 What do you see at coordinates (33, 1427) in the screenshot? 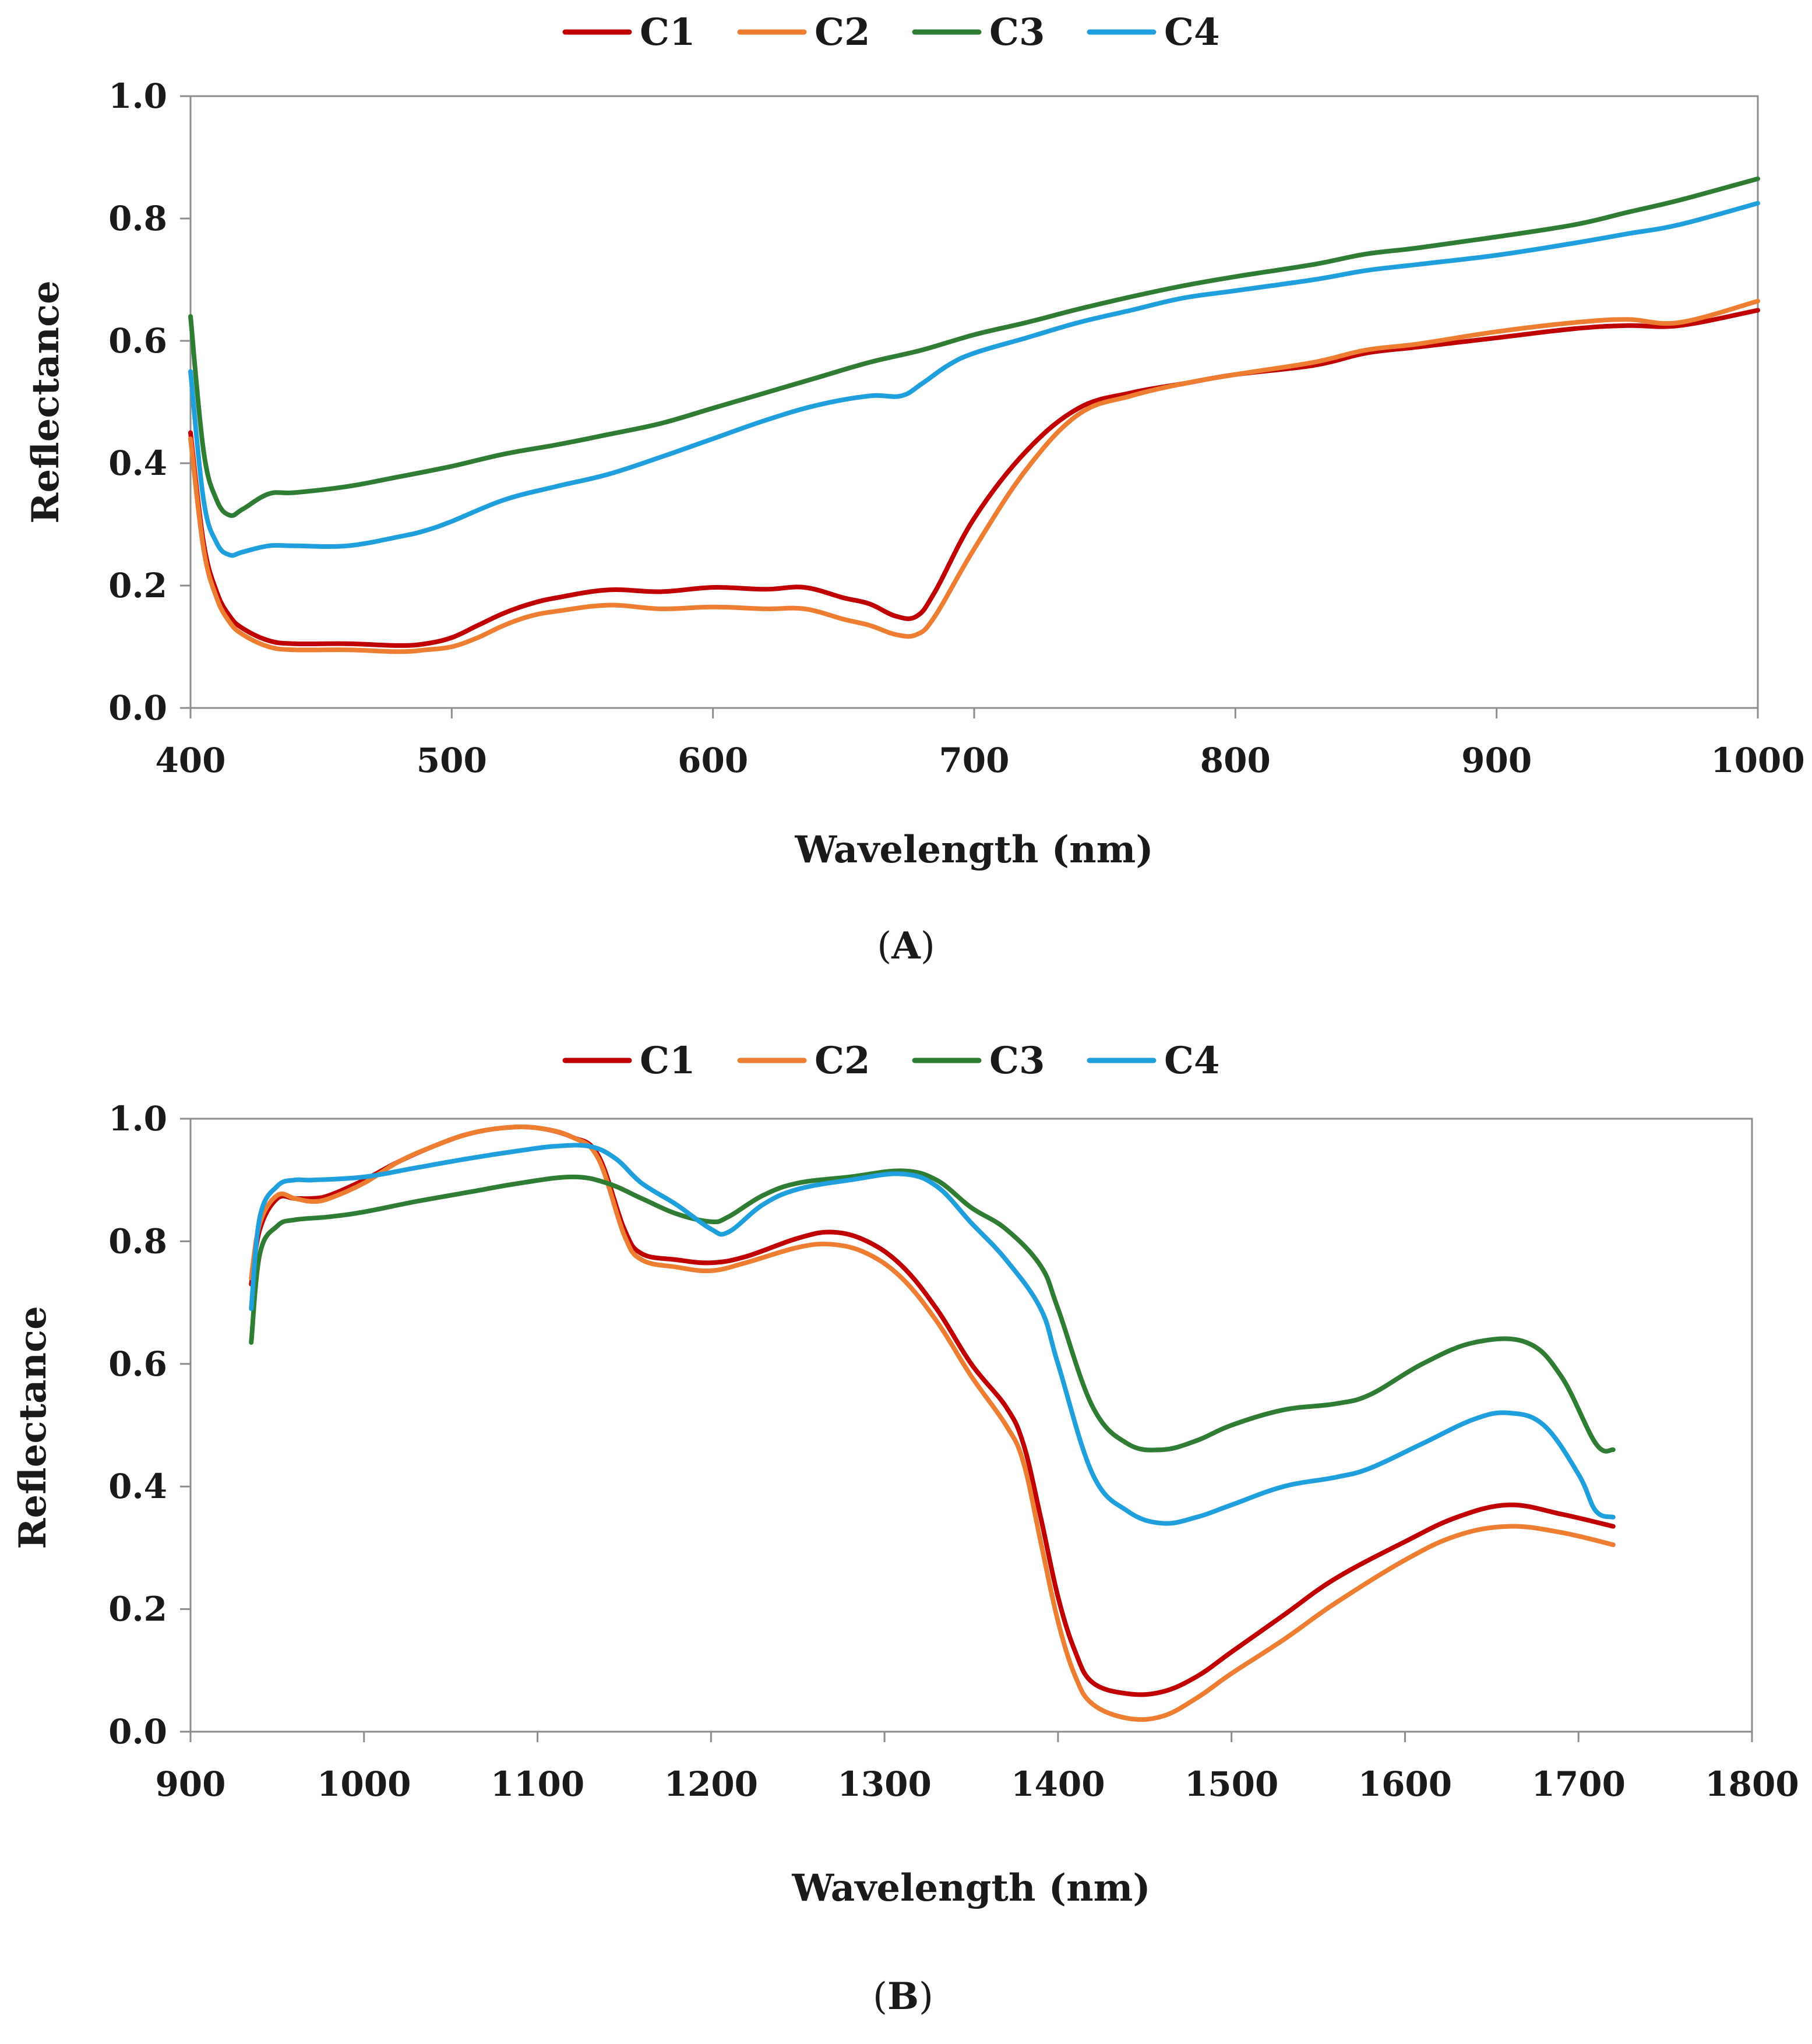
I see `y-axis-title-b: Reflectance` at bounding box center [33, 1427].